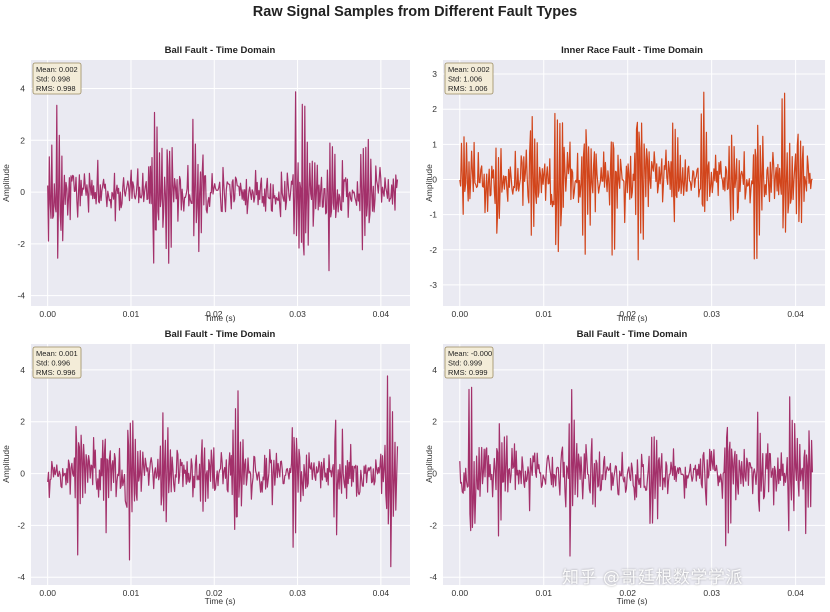  Describe the element at coordinates (433, 285) in the screenshot. I see `y-tick-label: -3` at that location.